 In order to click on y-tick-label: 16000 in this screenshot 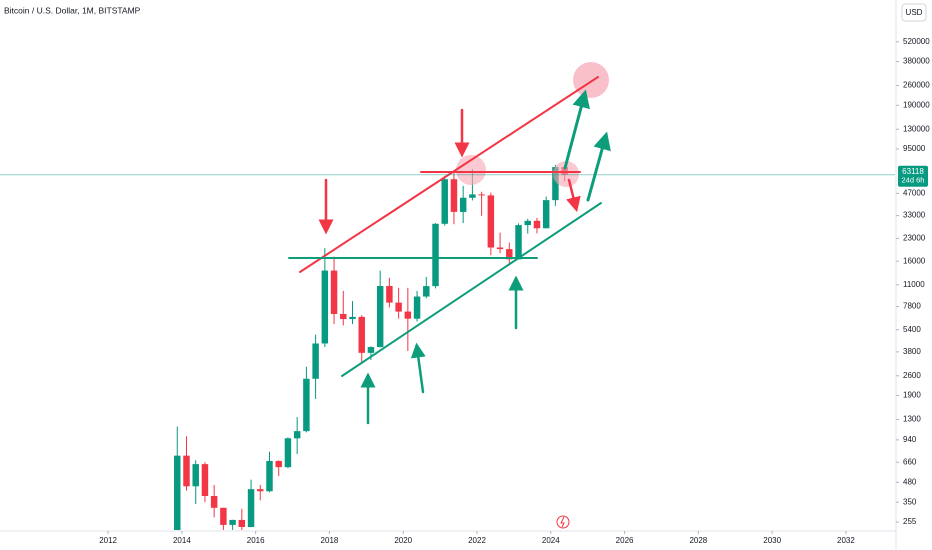, I will do `click(914, 260)`.